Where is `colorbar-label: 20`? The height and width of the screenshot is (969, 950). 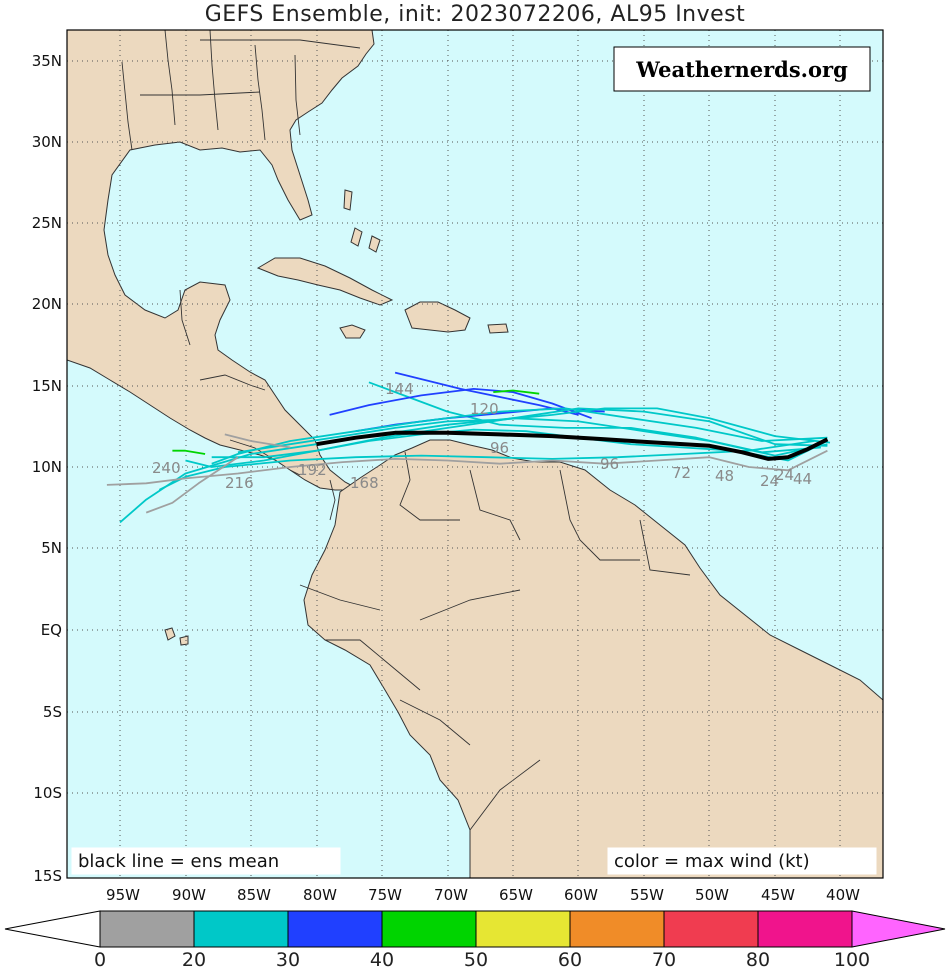
colorbar-label: 20 is located at coordinates (194, 959).